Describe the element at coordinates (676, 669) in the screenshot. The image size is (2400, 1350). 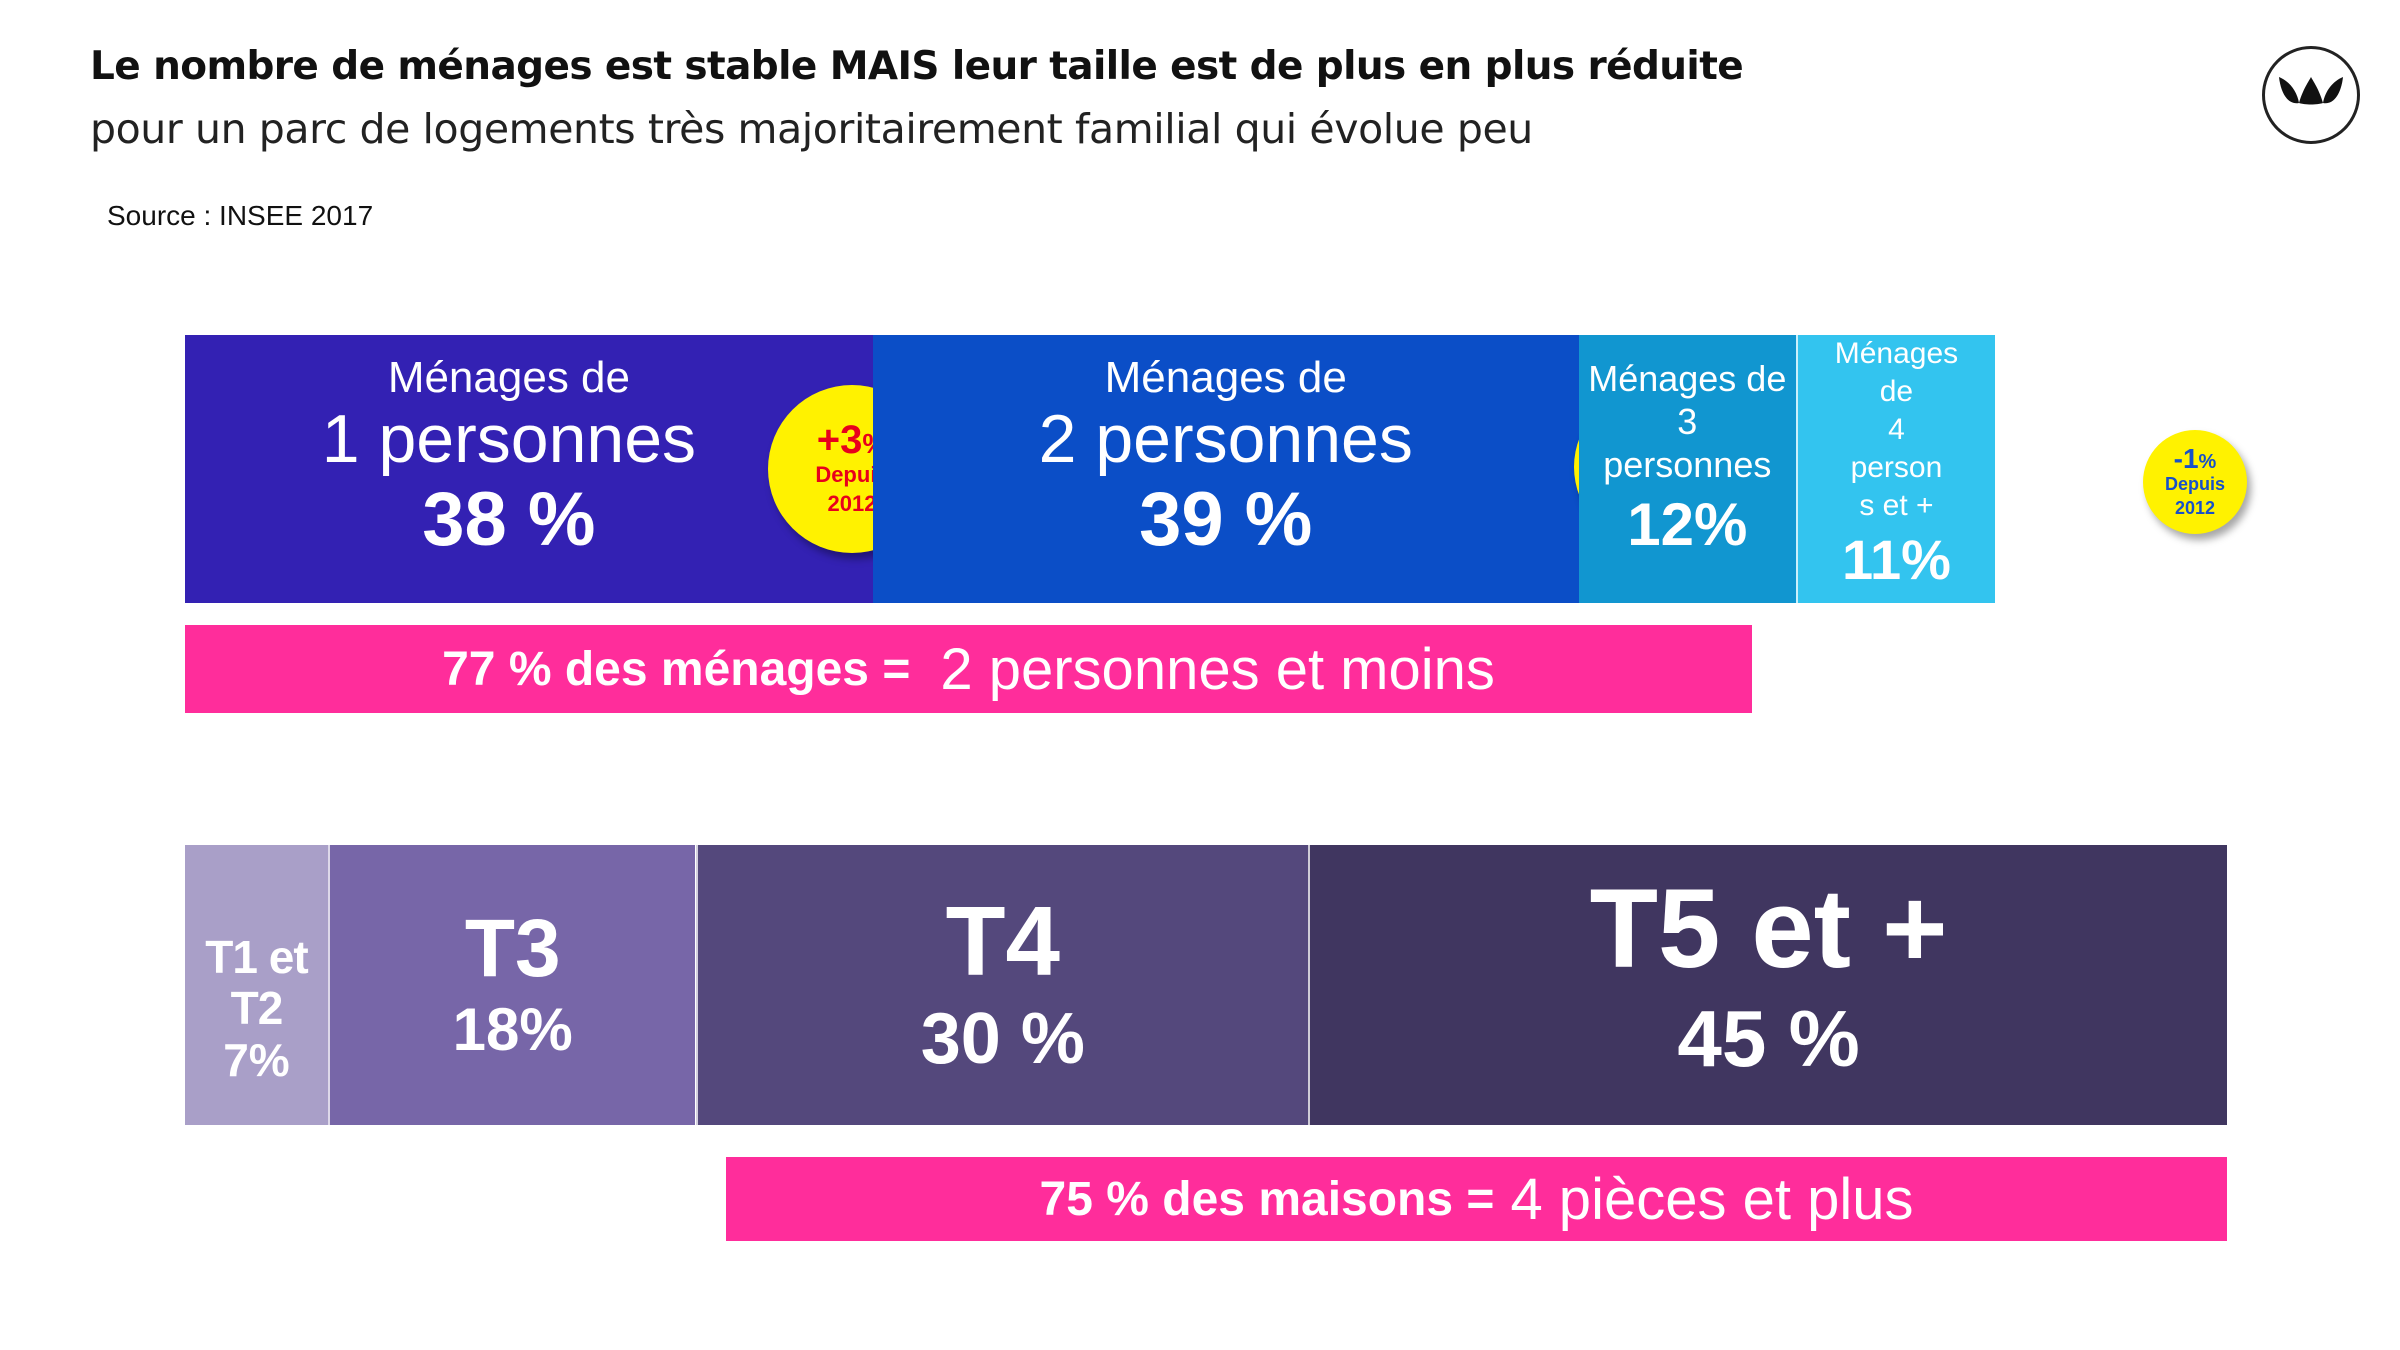
I see `summary-bold: 77 % des ménages =` at that location.